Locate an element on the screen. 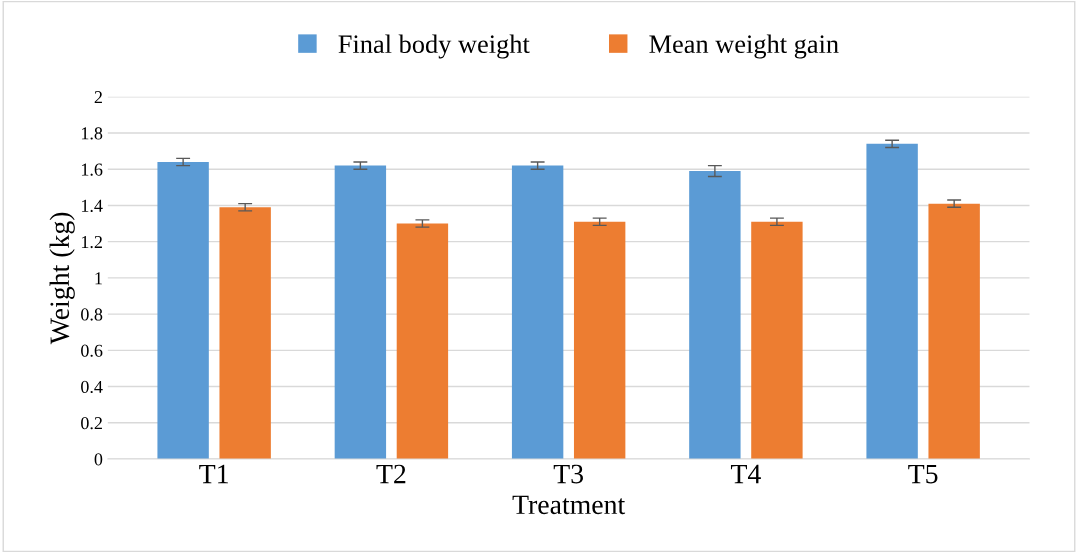  y-tick-label: 0.8 is located at coordinates (92, 314).